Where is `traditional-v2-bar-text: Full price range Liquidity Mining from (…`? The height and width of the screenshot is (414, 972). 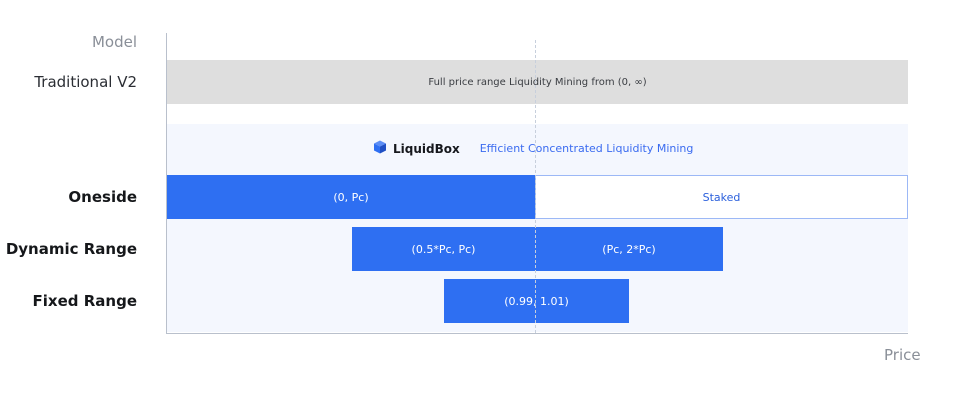
traditional-v2-bar-text: Full price range Liquidity Mining from (… is located at coordinates (537, 82).